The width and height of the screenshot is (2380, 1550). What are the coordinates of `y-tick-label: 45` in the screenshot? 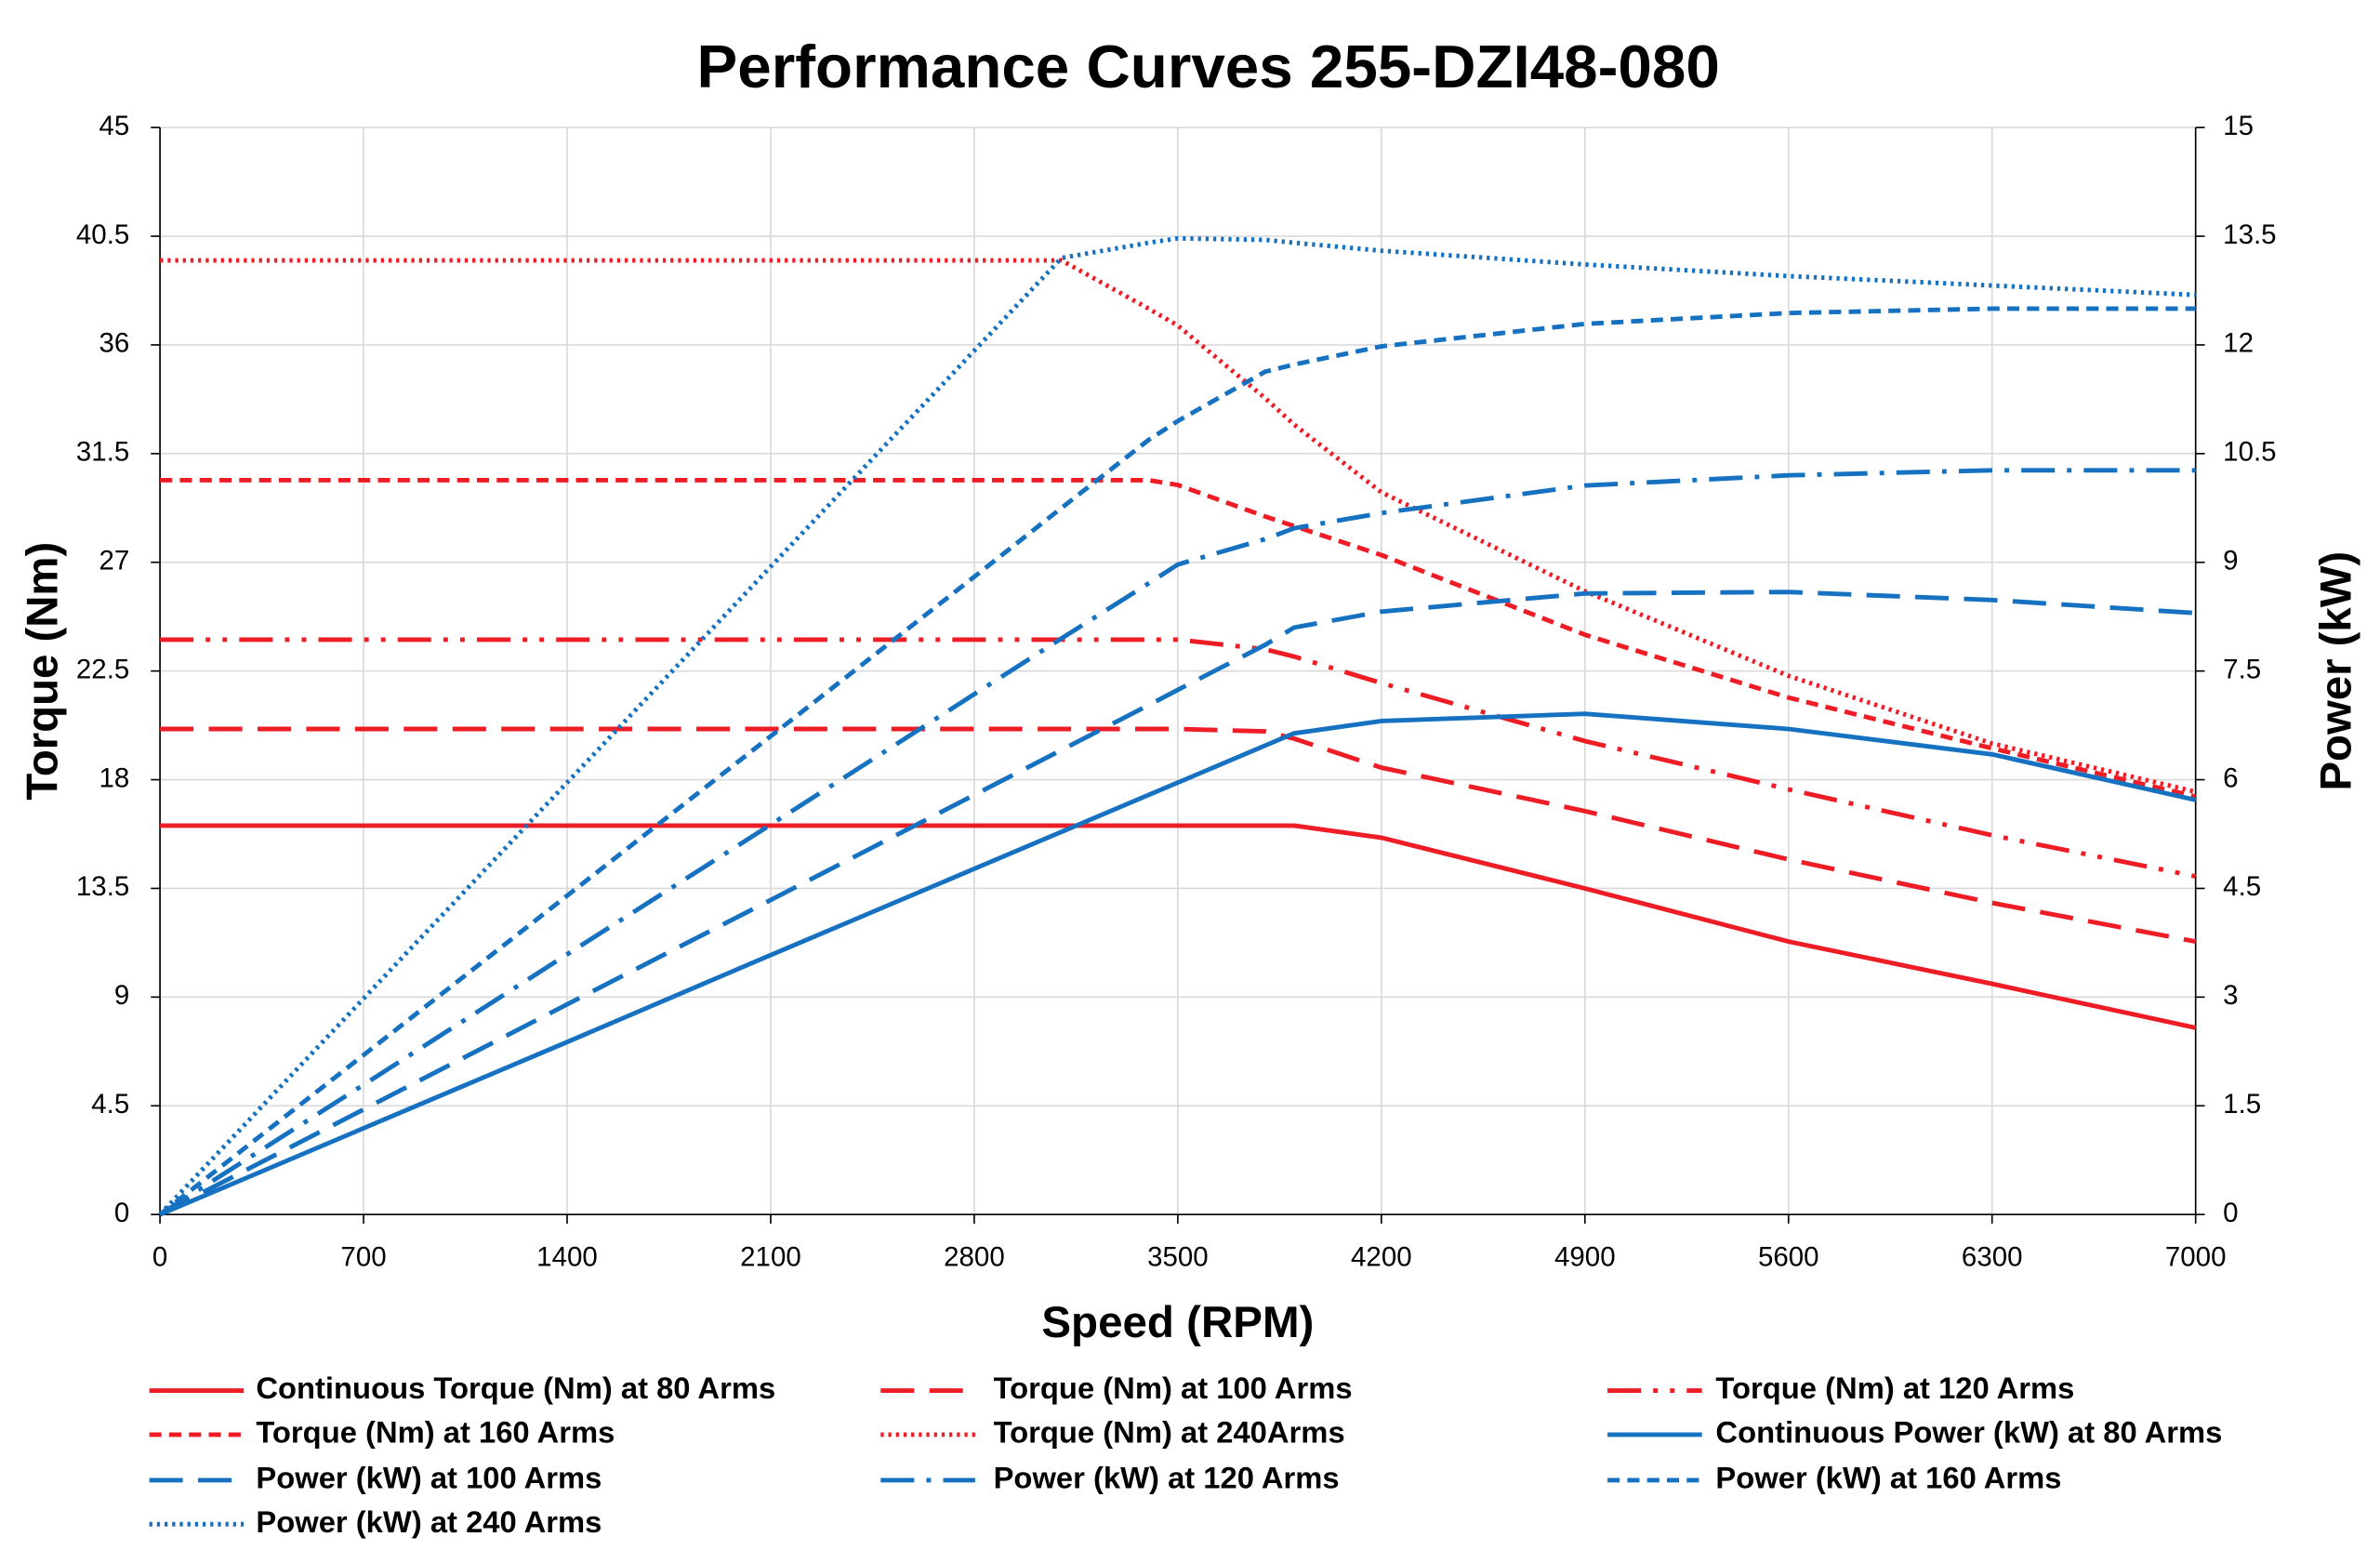 It's located at (114, 126).